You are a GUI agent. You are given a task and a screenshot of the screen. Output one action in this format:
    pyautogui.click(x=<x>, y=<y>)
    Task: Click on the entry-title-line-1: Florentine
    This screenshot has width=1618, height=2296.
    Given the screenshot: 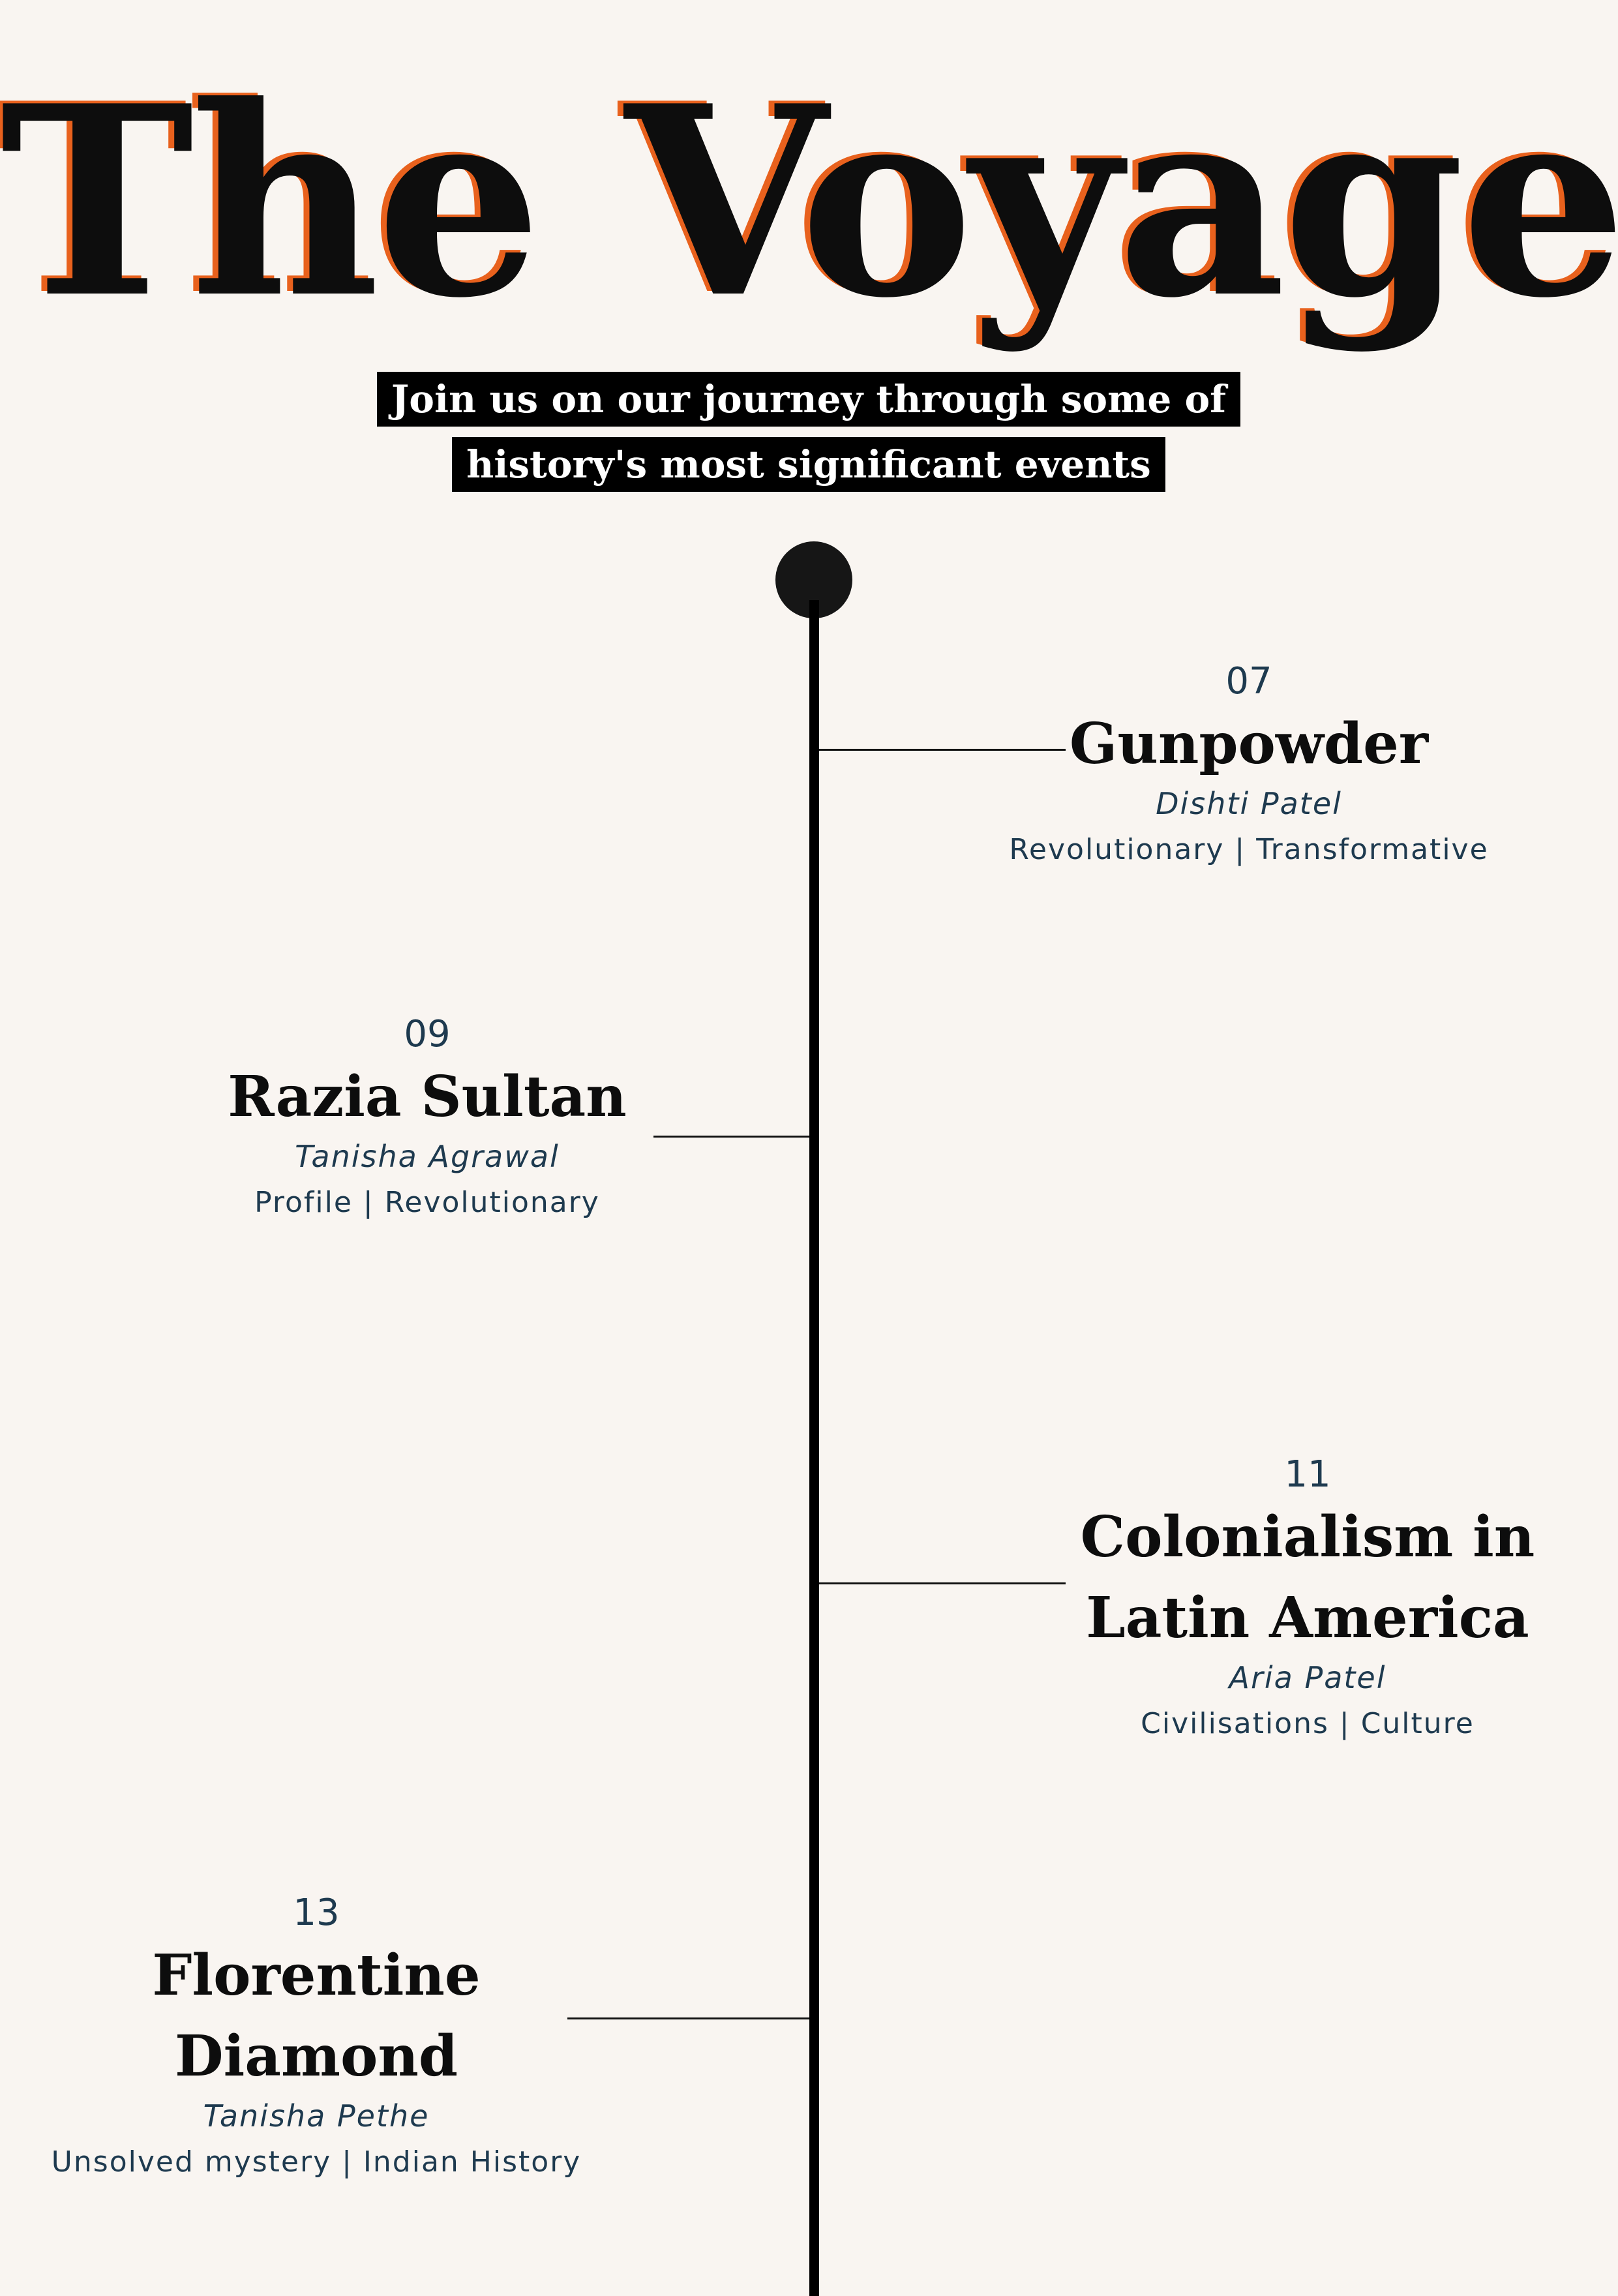 What is the action you would take?
    pyautogui.click(x=316, y=1975)
    